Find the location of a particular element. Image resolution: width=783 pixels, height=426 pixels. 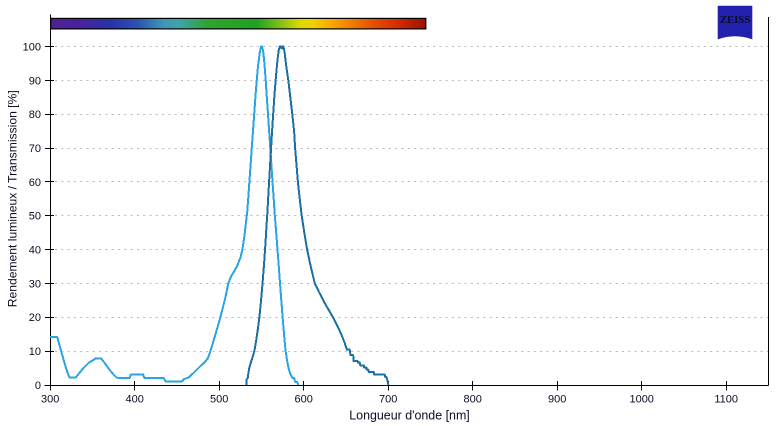

svg-text: 60 is located at coordinates (35, 183).